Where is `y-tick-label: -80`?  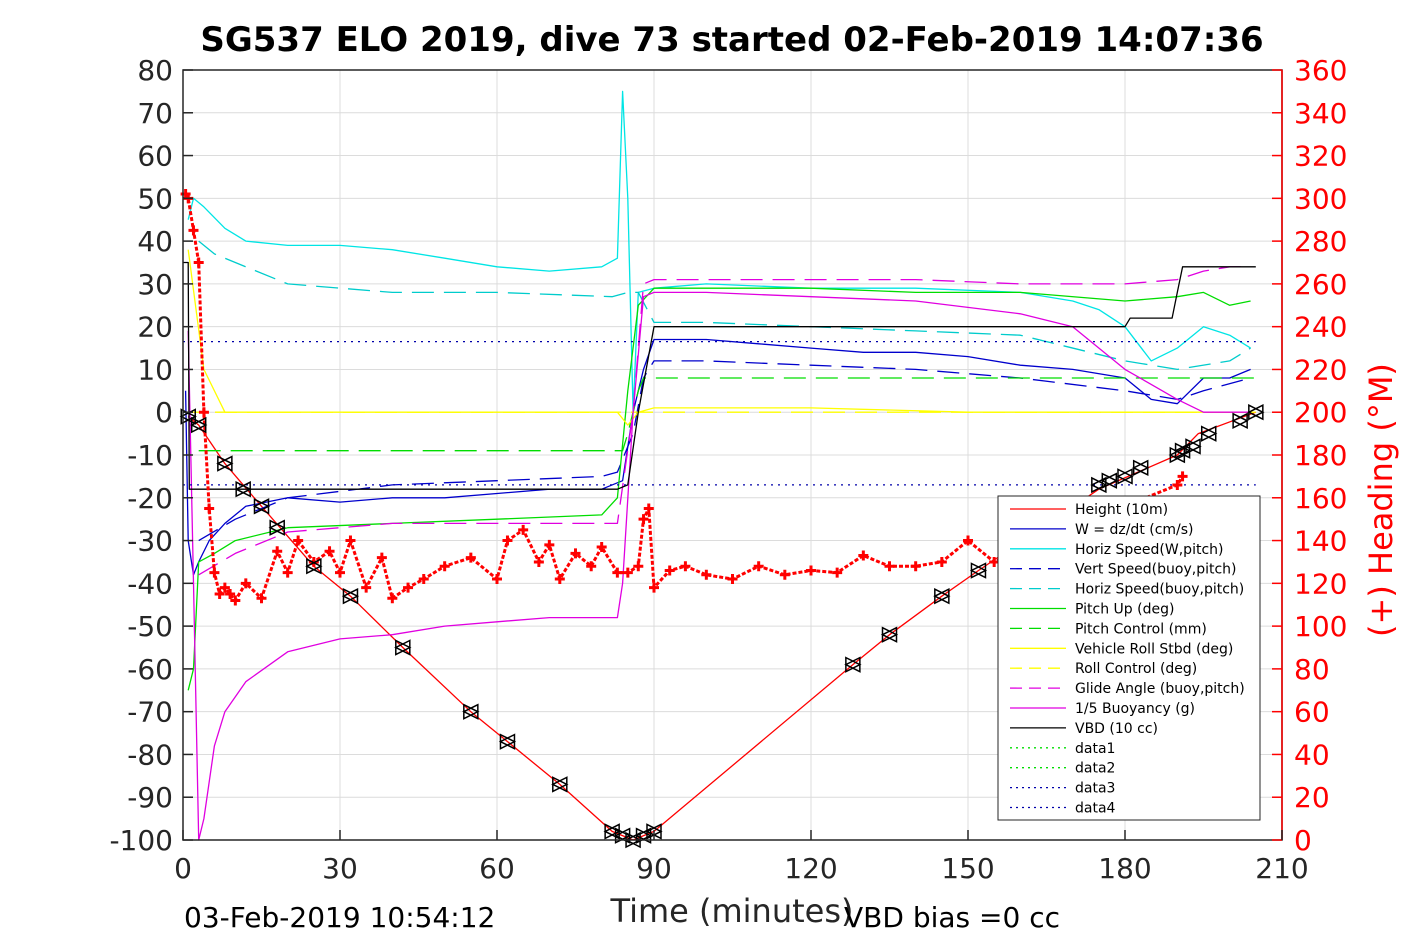
y-tick-label: -80 is located at coordinates (150, 754).